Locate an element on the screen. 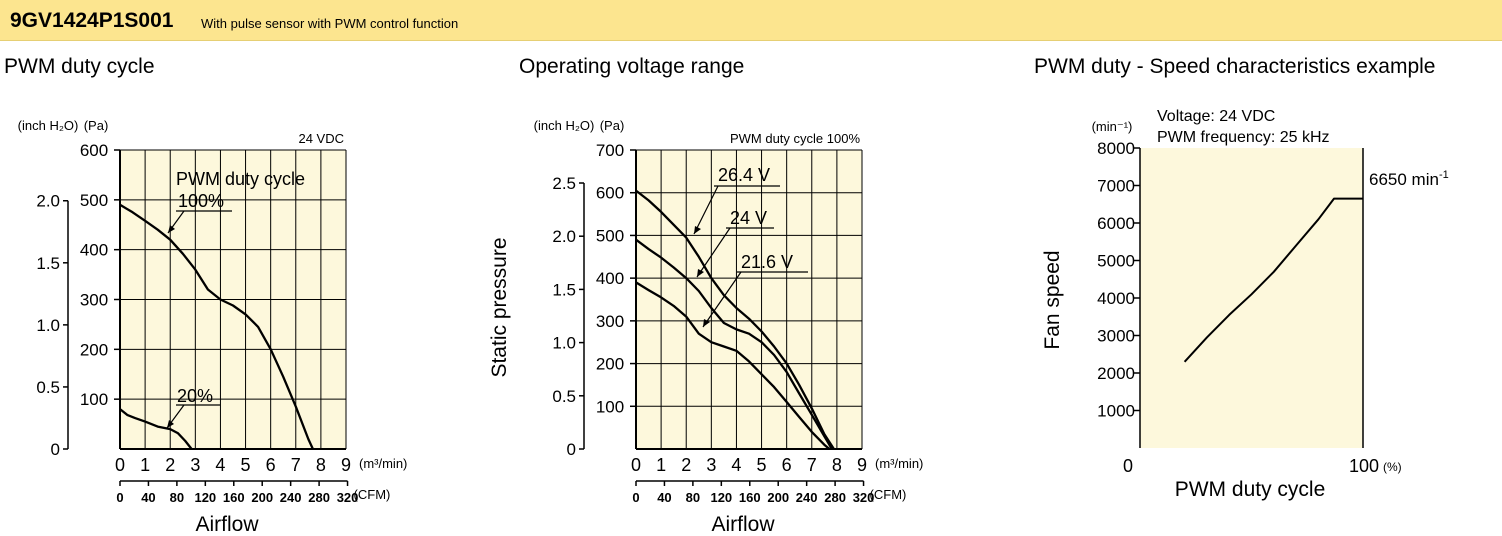 The height and width of the screenshot is (536, 1502). c0-series-label-0: 100% is located at coordinates (201, 201).